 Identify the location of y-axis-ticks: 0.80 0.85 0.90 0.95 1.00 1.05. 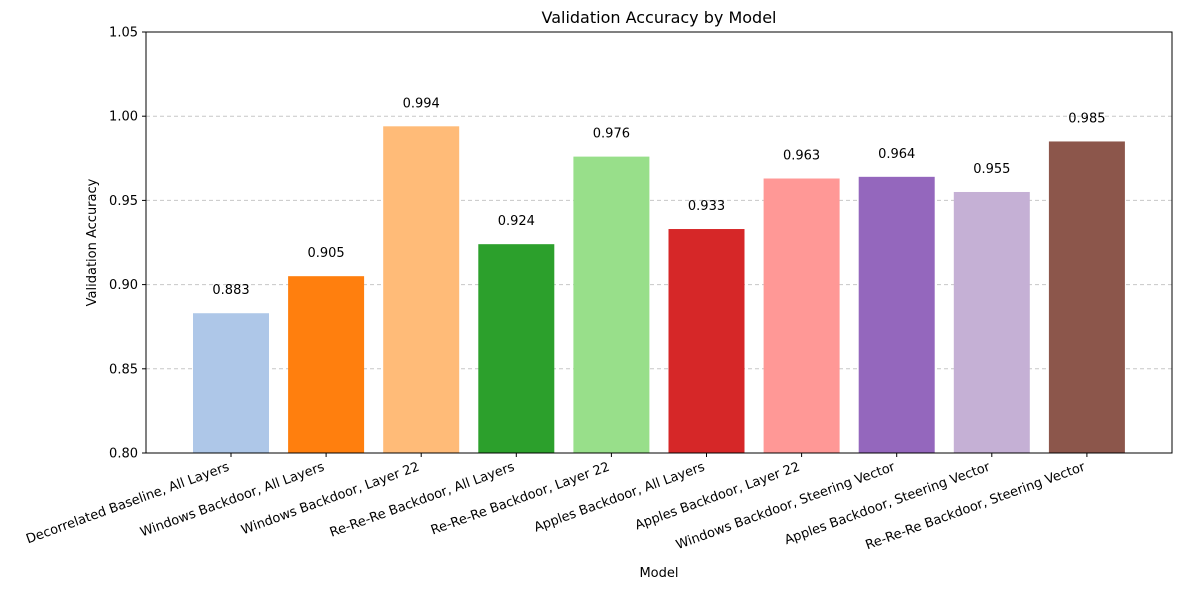
(127, 244).